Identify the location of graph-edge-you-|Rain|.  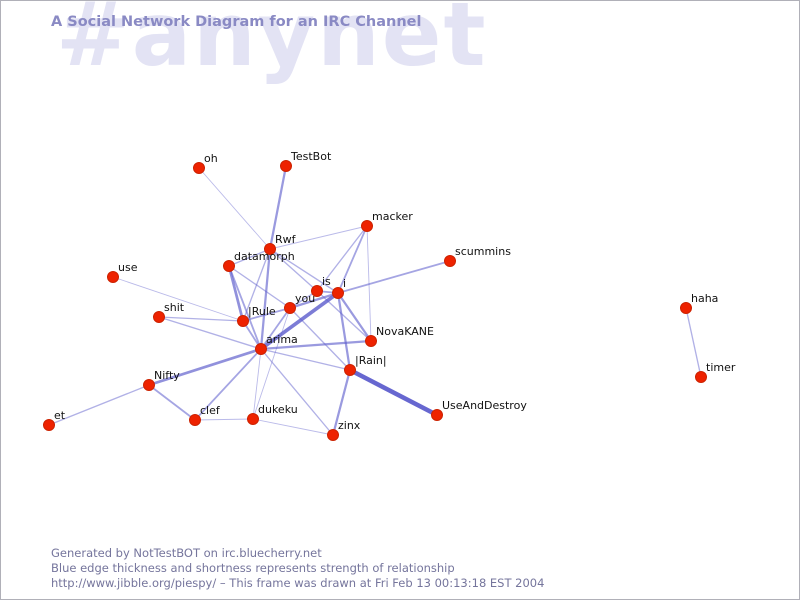
(320, 339).